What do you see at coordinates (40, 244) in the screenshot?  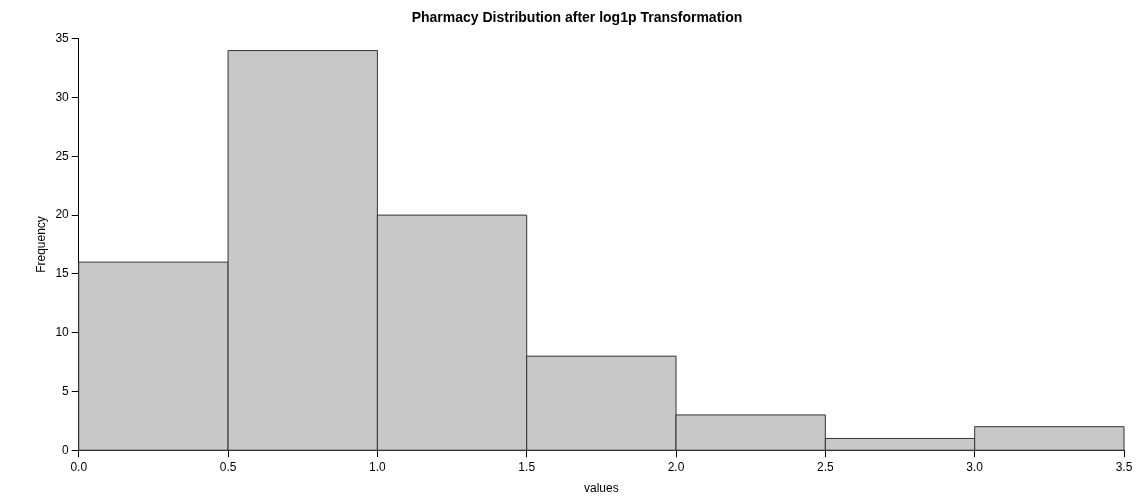 I see `y-axis-title: Frequency` at bounding box center [40, 244].